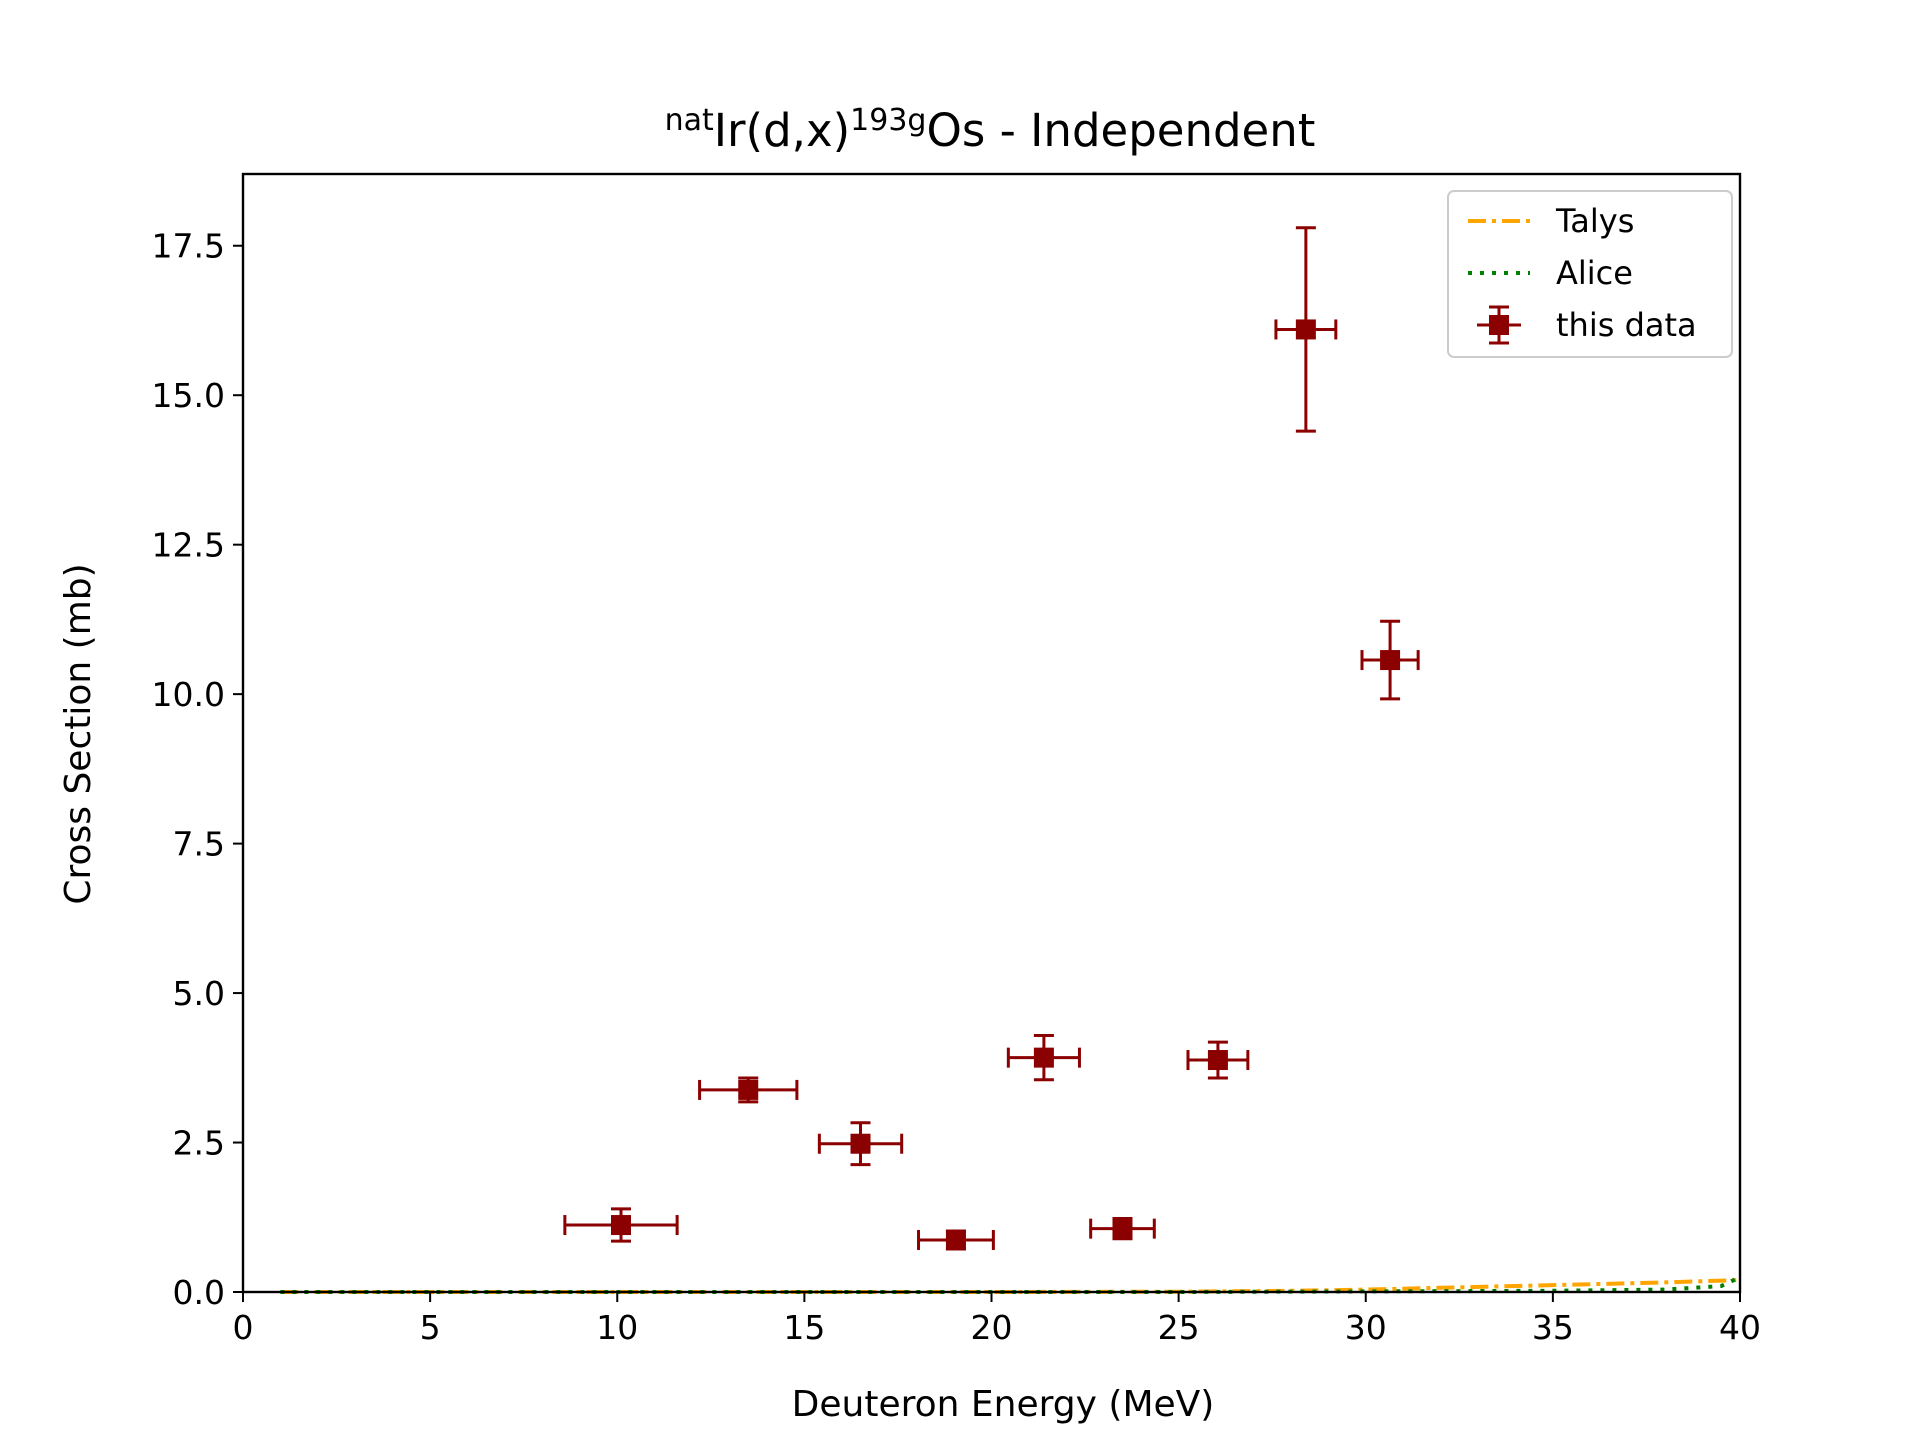  What do you see at coordinates (1366, 1327) in the screenshot?
I see `x-tick-label: 30` at bounding box center [1366, 1327].